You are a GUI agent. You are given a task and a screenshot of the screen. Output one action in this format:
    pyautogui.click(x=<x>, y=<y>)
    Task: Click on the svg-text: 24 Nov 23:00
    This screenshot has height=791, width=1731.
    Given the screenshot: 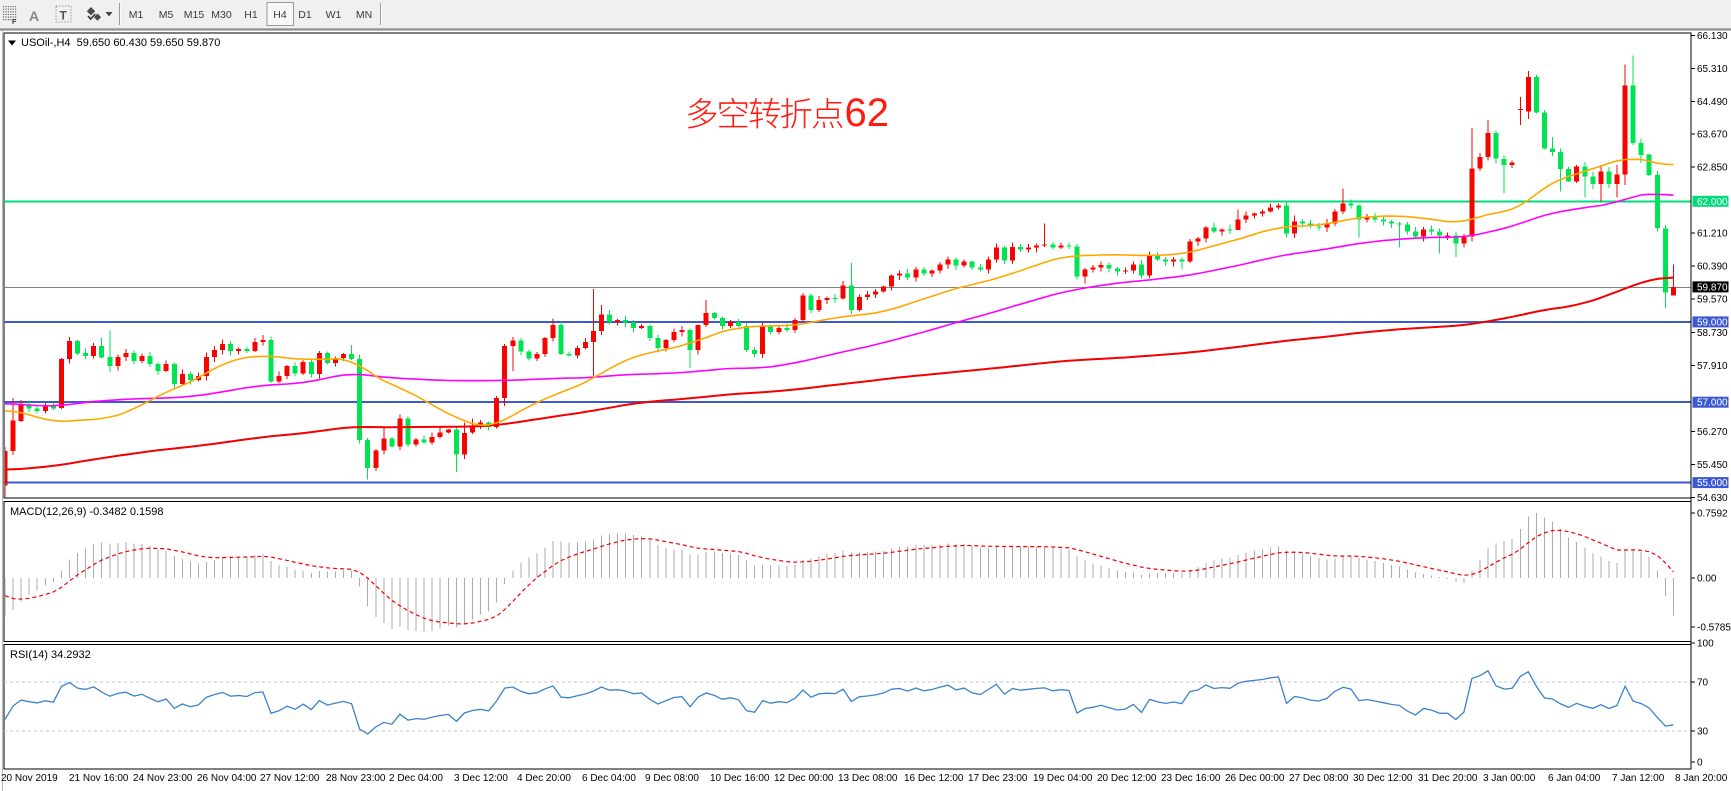 What is the action you would take?
    pyautogui.click(x=163, y=778)
    